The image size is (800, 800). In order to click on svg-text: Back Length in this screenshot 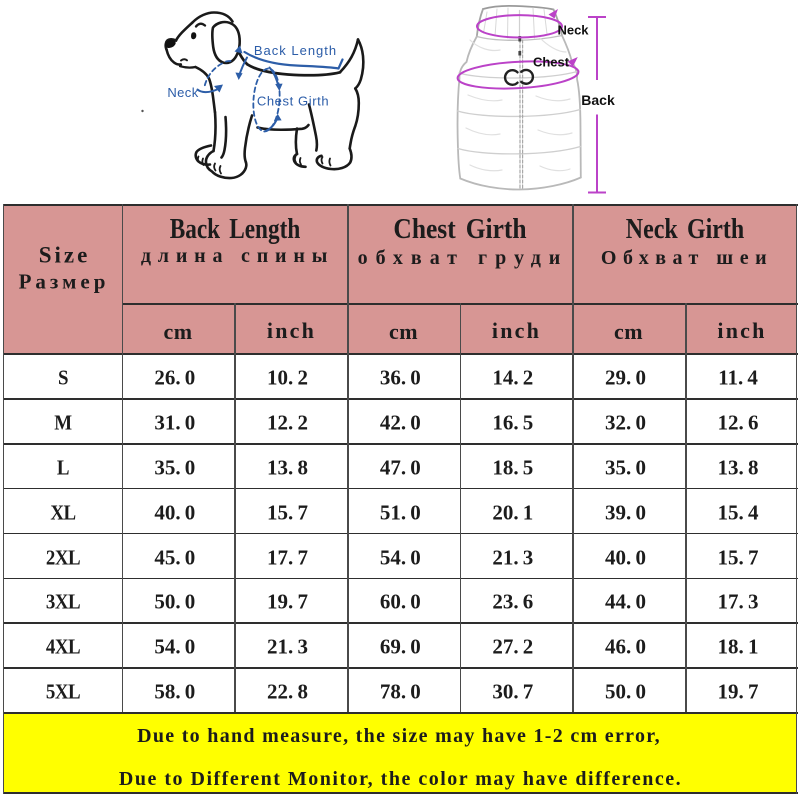, I will do `click(295, 50)`.